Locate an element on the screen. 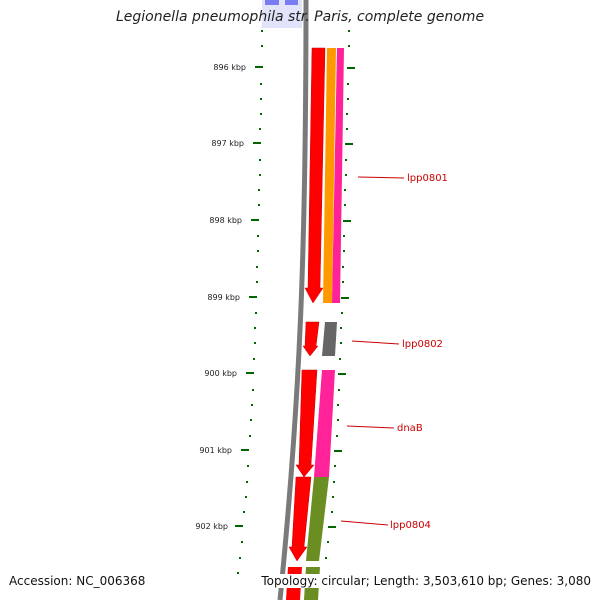 The height and width of the screenshot is (600, 600). gene-arrow-lpp0804 is located at coordinates (300, 519).